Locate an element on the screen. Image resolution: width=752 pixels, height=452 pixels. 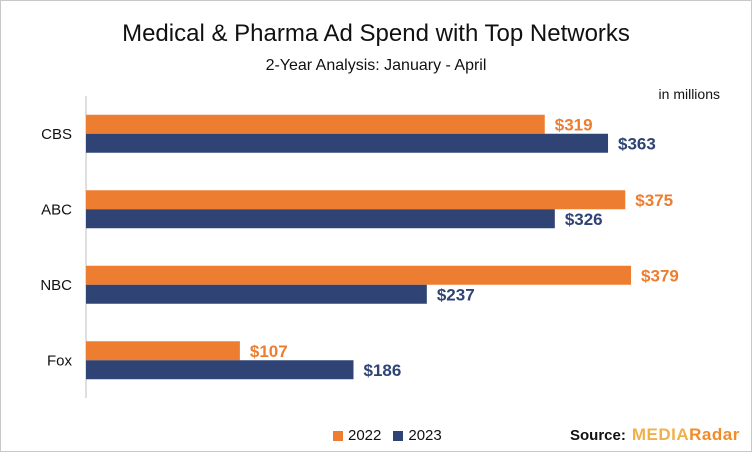
data-label-fox-2022: $107 is located at coordinates (269, 351).